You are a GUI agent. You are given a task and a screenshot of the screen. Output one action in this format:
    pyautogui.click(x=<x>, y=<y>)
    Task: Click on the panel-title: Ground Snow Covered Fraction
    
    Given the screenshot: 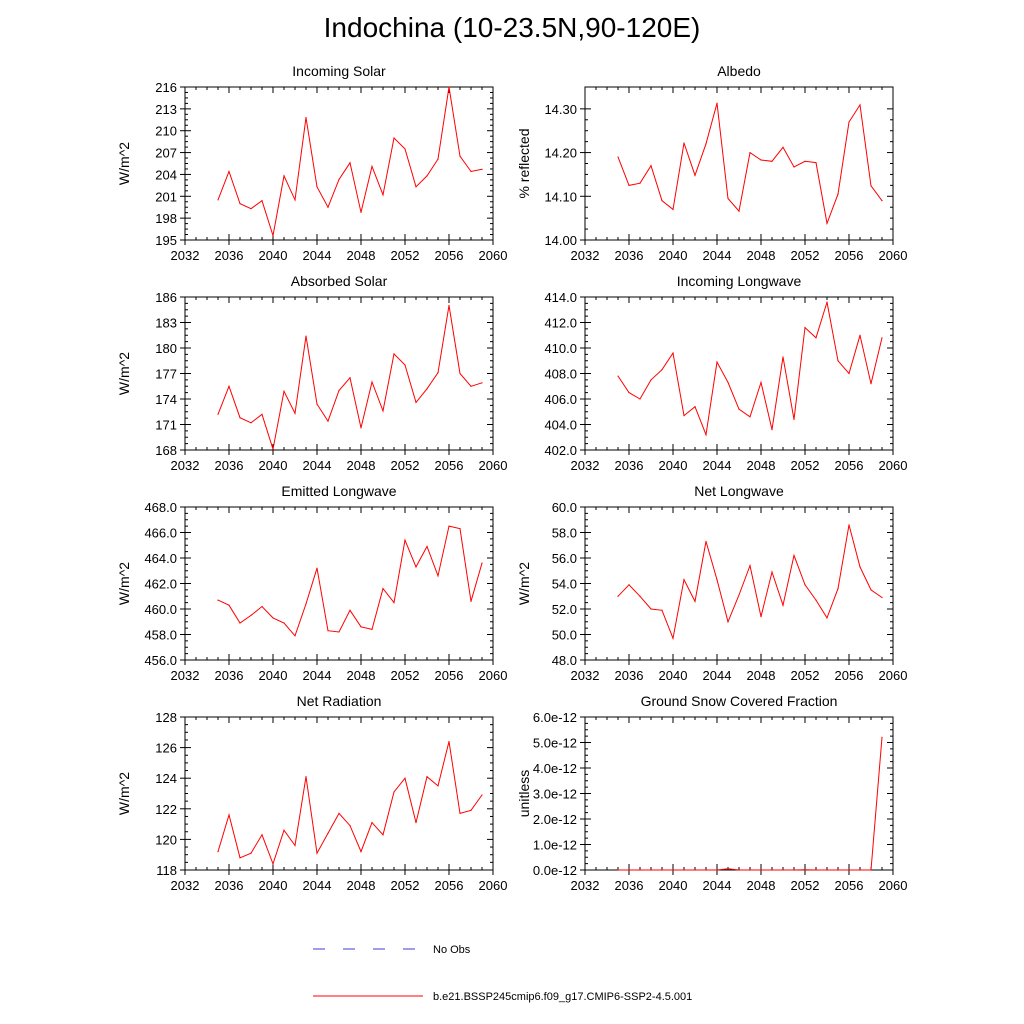 What is the action you would take?
    pyautogui.click(x=739, y=701)
    